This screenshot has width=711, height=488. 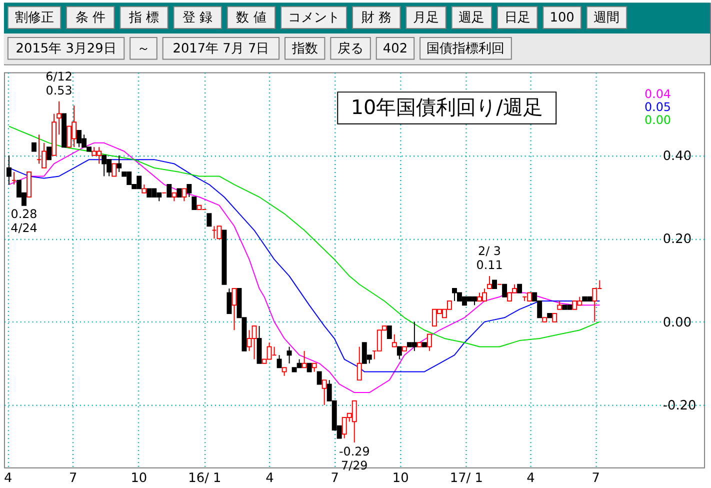 I want to click on annotation: 6/12, so click(x=59, y=76).